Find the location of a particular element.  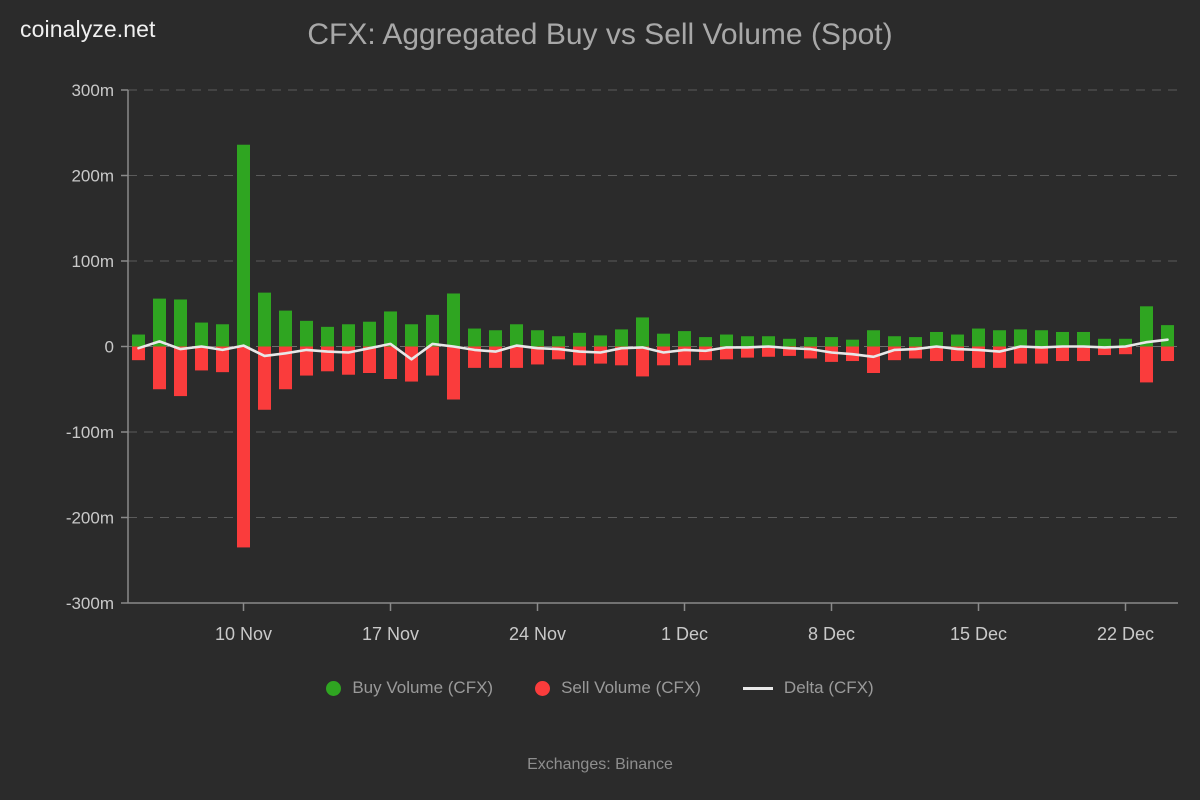

x-axis-label: 1 Dec is located at coordinates (684, 634).